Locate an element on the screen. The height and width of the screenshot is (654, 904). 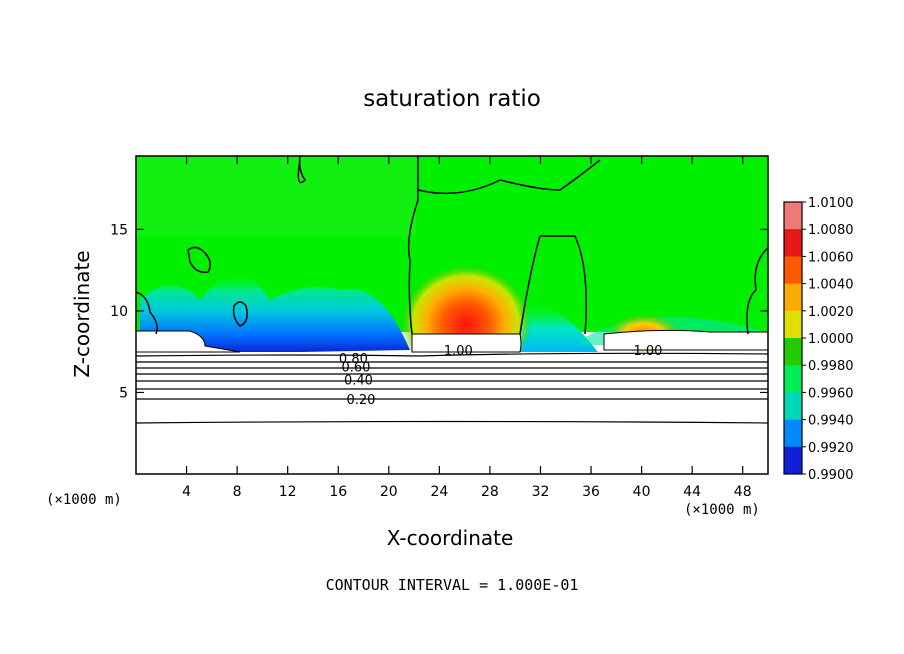
colorbar-label: 1.0060 is located at coordinates (831, 257).